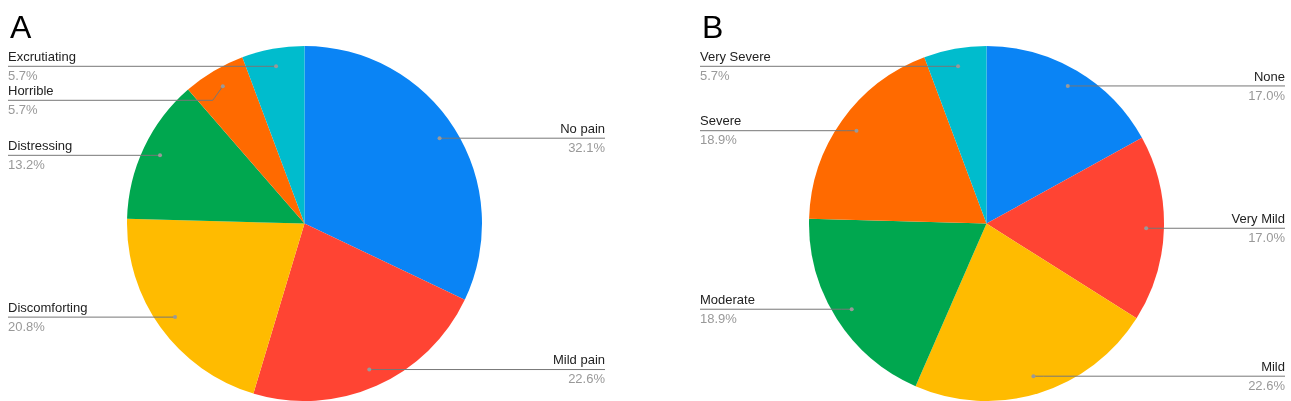 The image size is (1291, 401). Describe the element at coordinates (40, 145) in the screenshot. I see `slice-label: Distressing` at that location.